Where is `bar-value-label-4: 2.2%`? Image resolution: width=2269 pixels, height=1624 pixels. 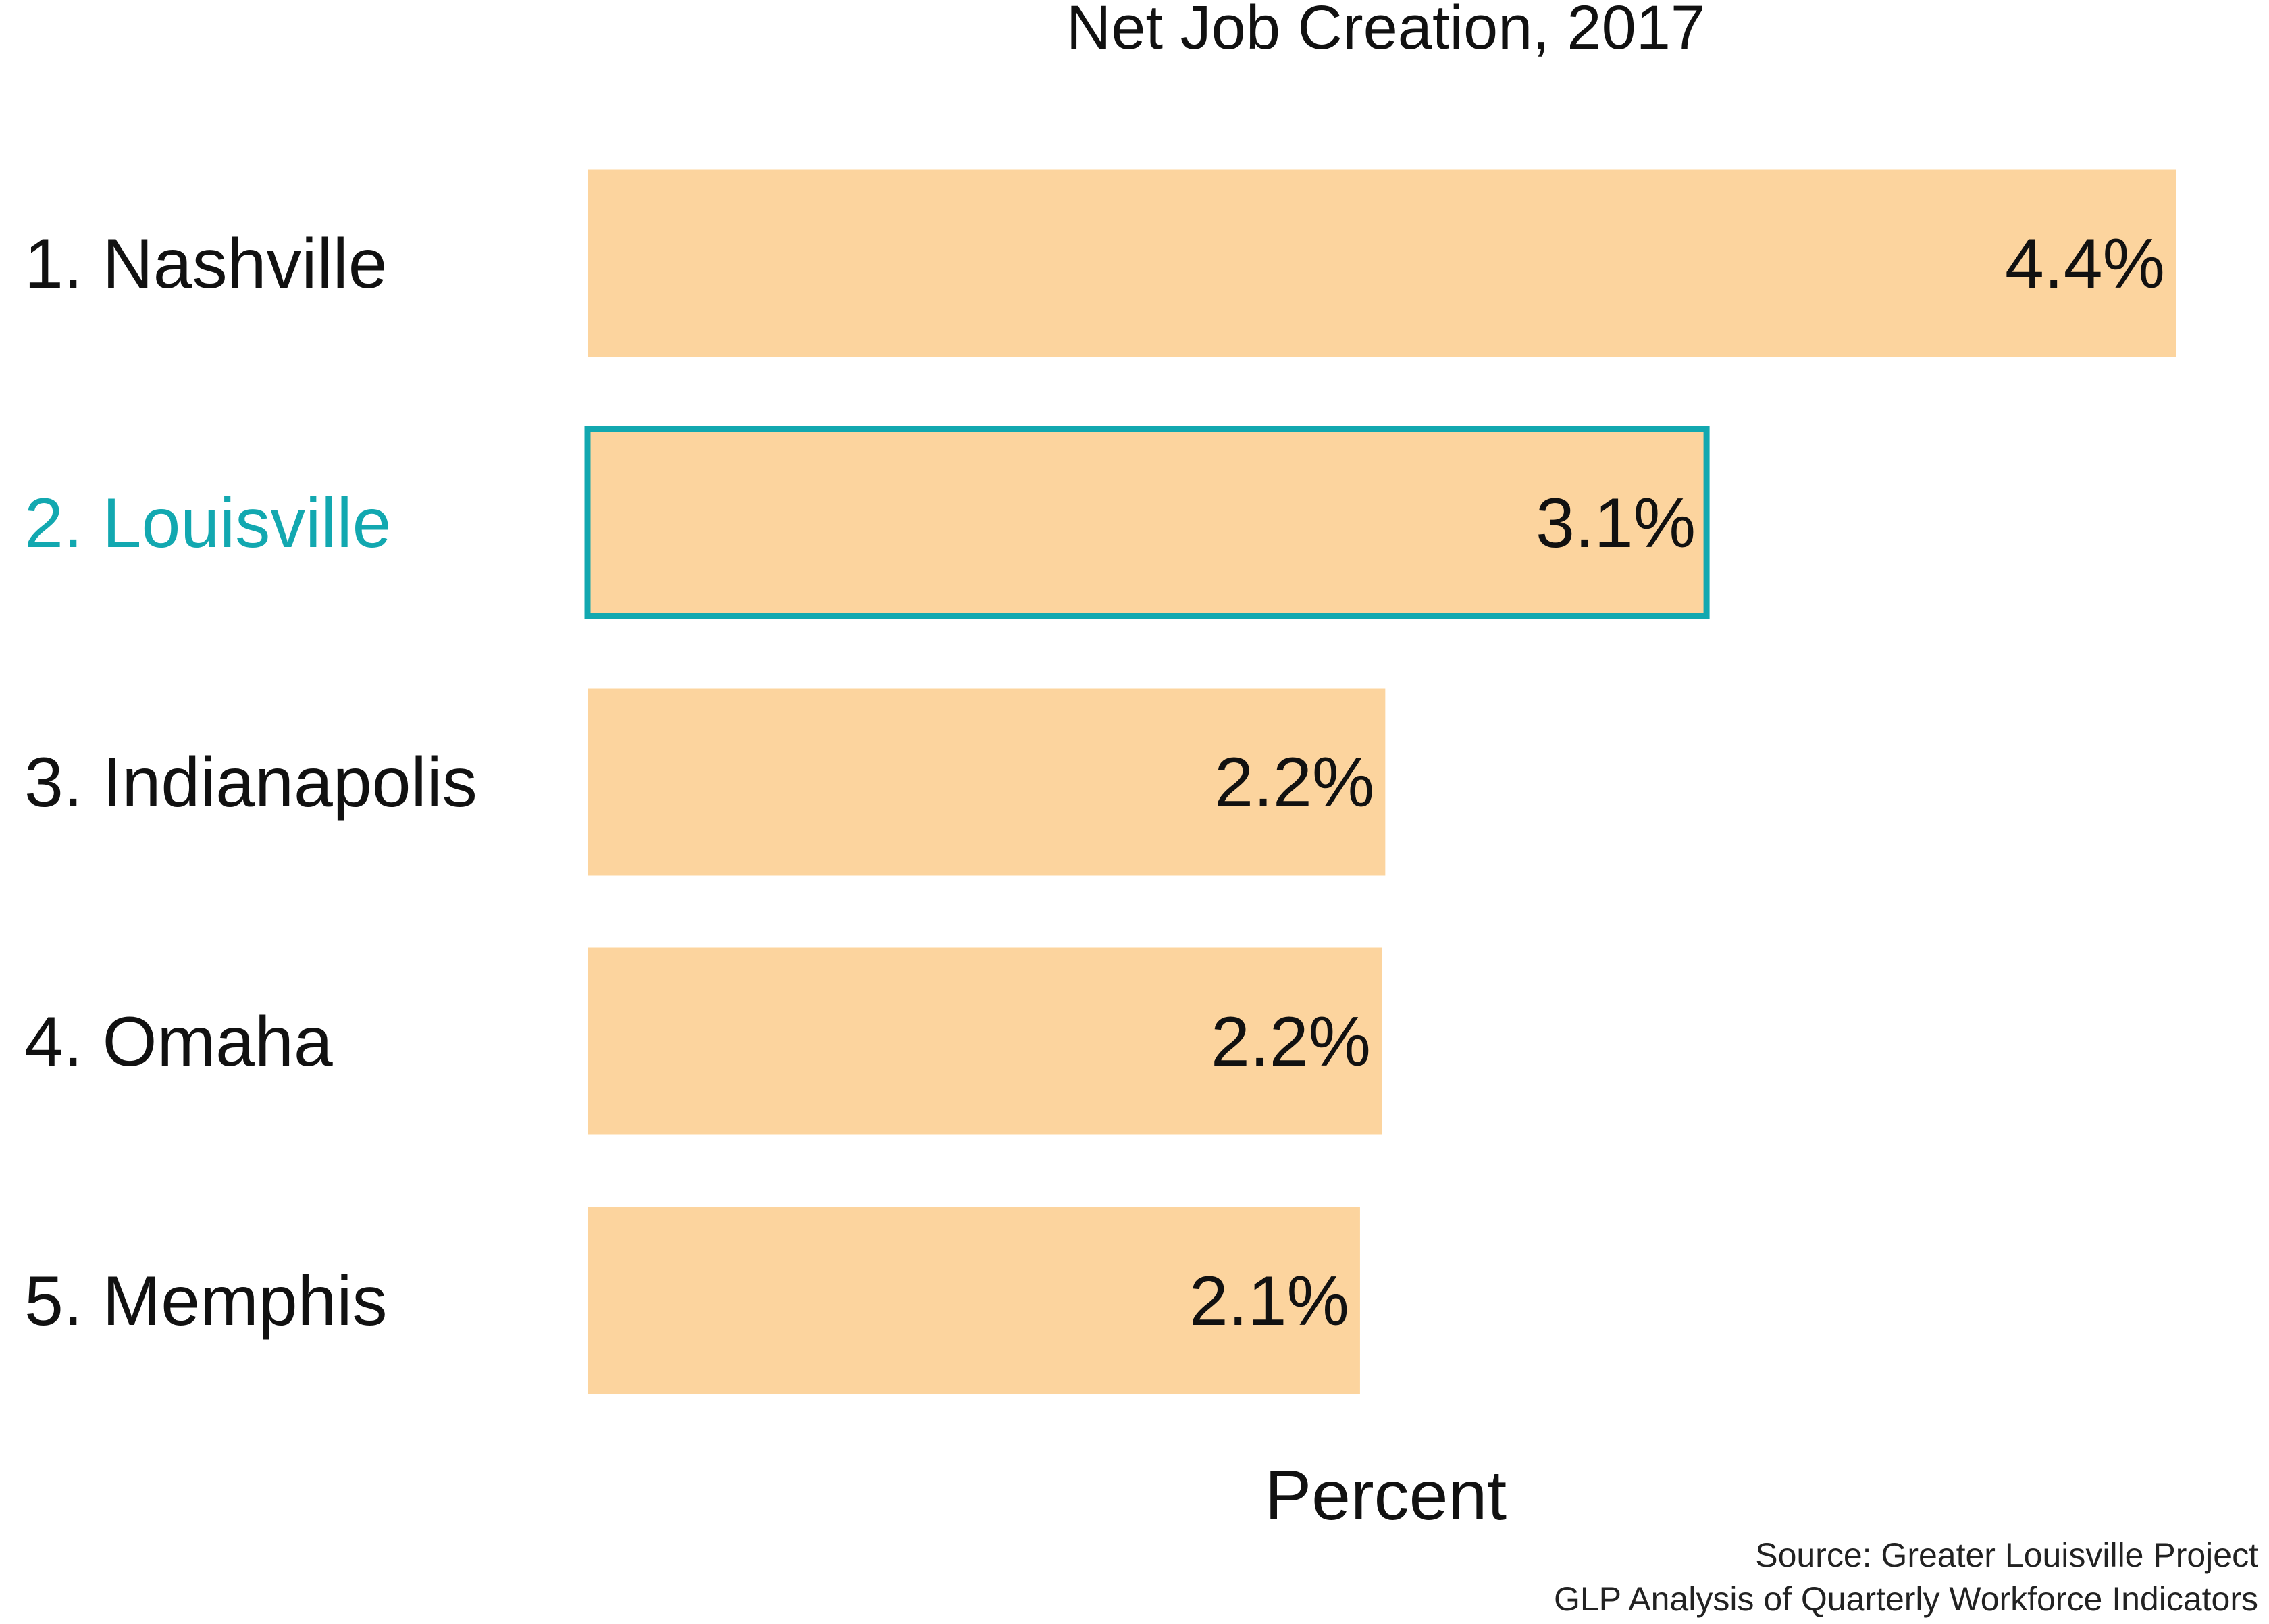 bar-value-label-4: 2.2% is located at coordinates (1291, 1042).